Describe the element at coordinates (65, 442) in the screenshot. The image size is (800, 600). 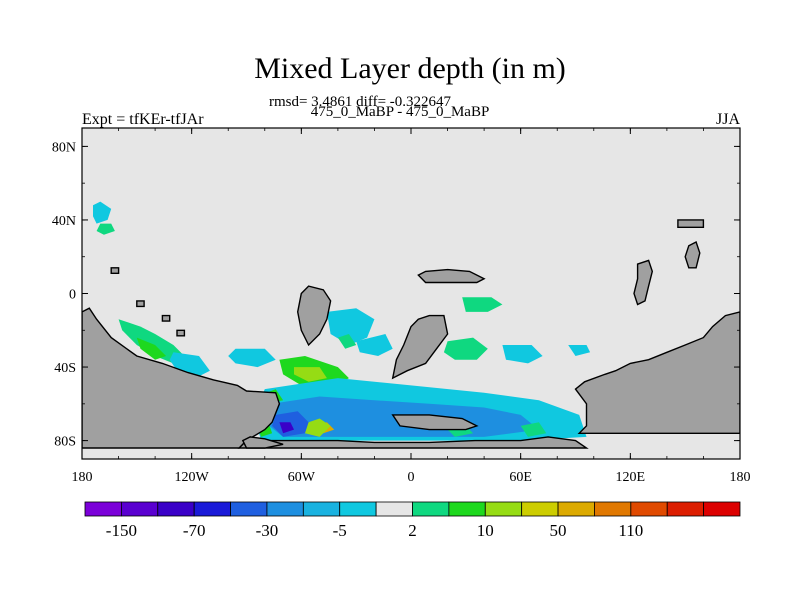
I see `y-tick-label: 80S` at that location.